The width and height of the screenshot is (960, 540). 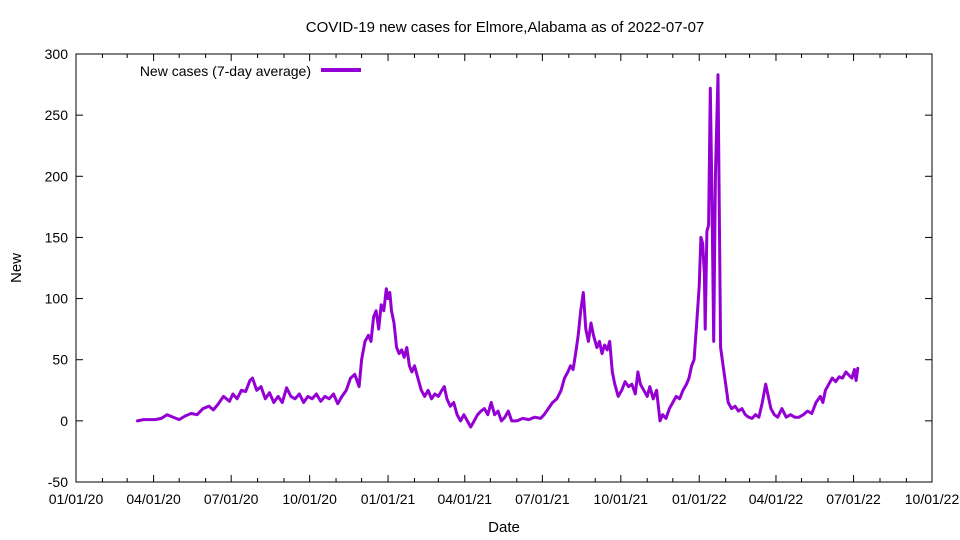 I want to click on y-tick-label: 0, so click(x=64, y=421).